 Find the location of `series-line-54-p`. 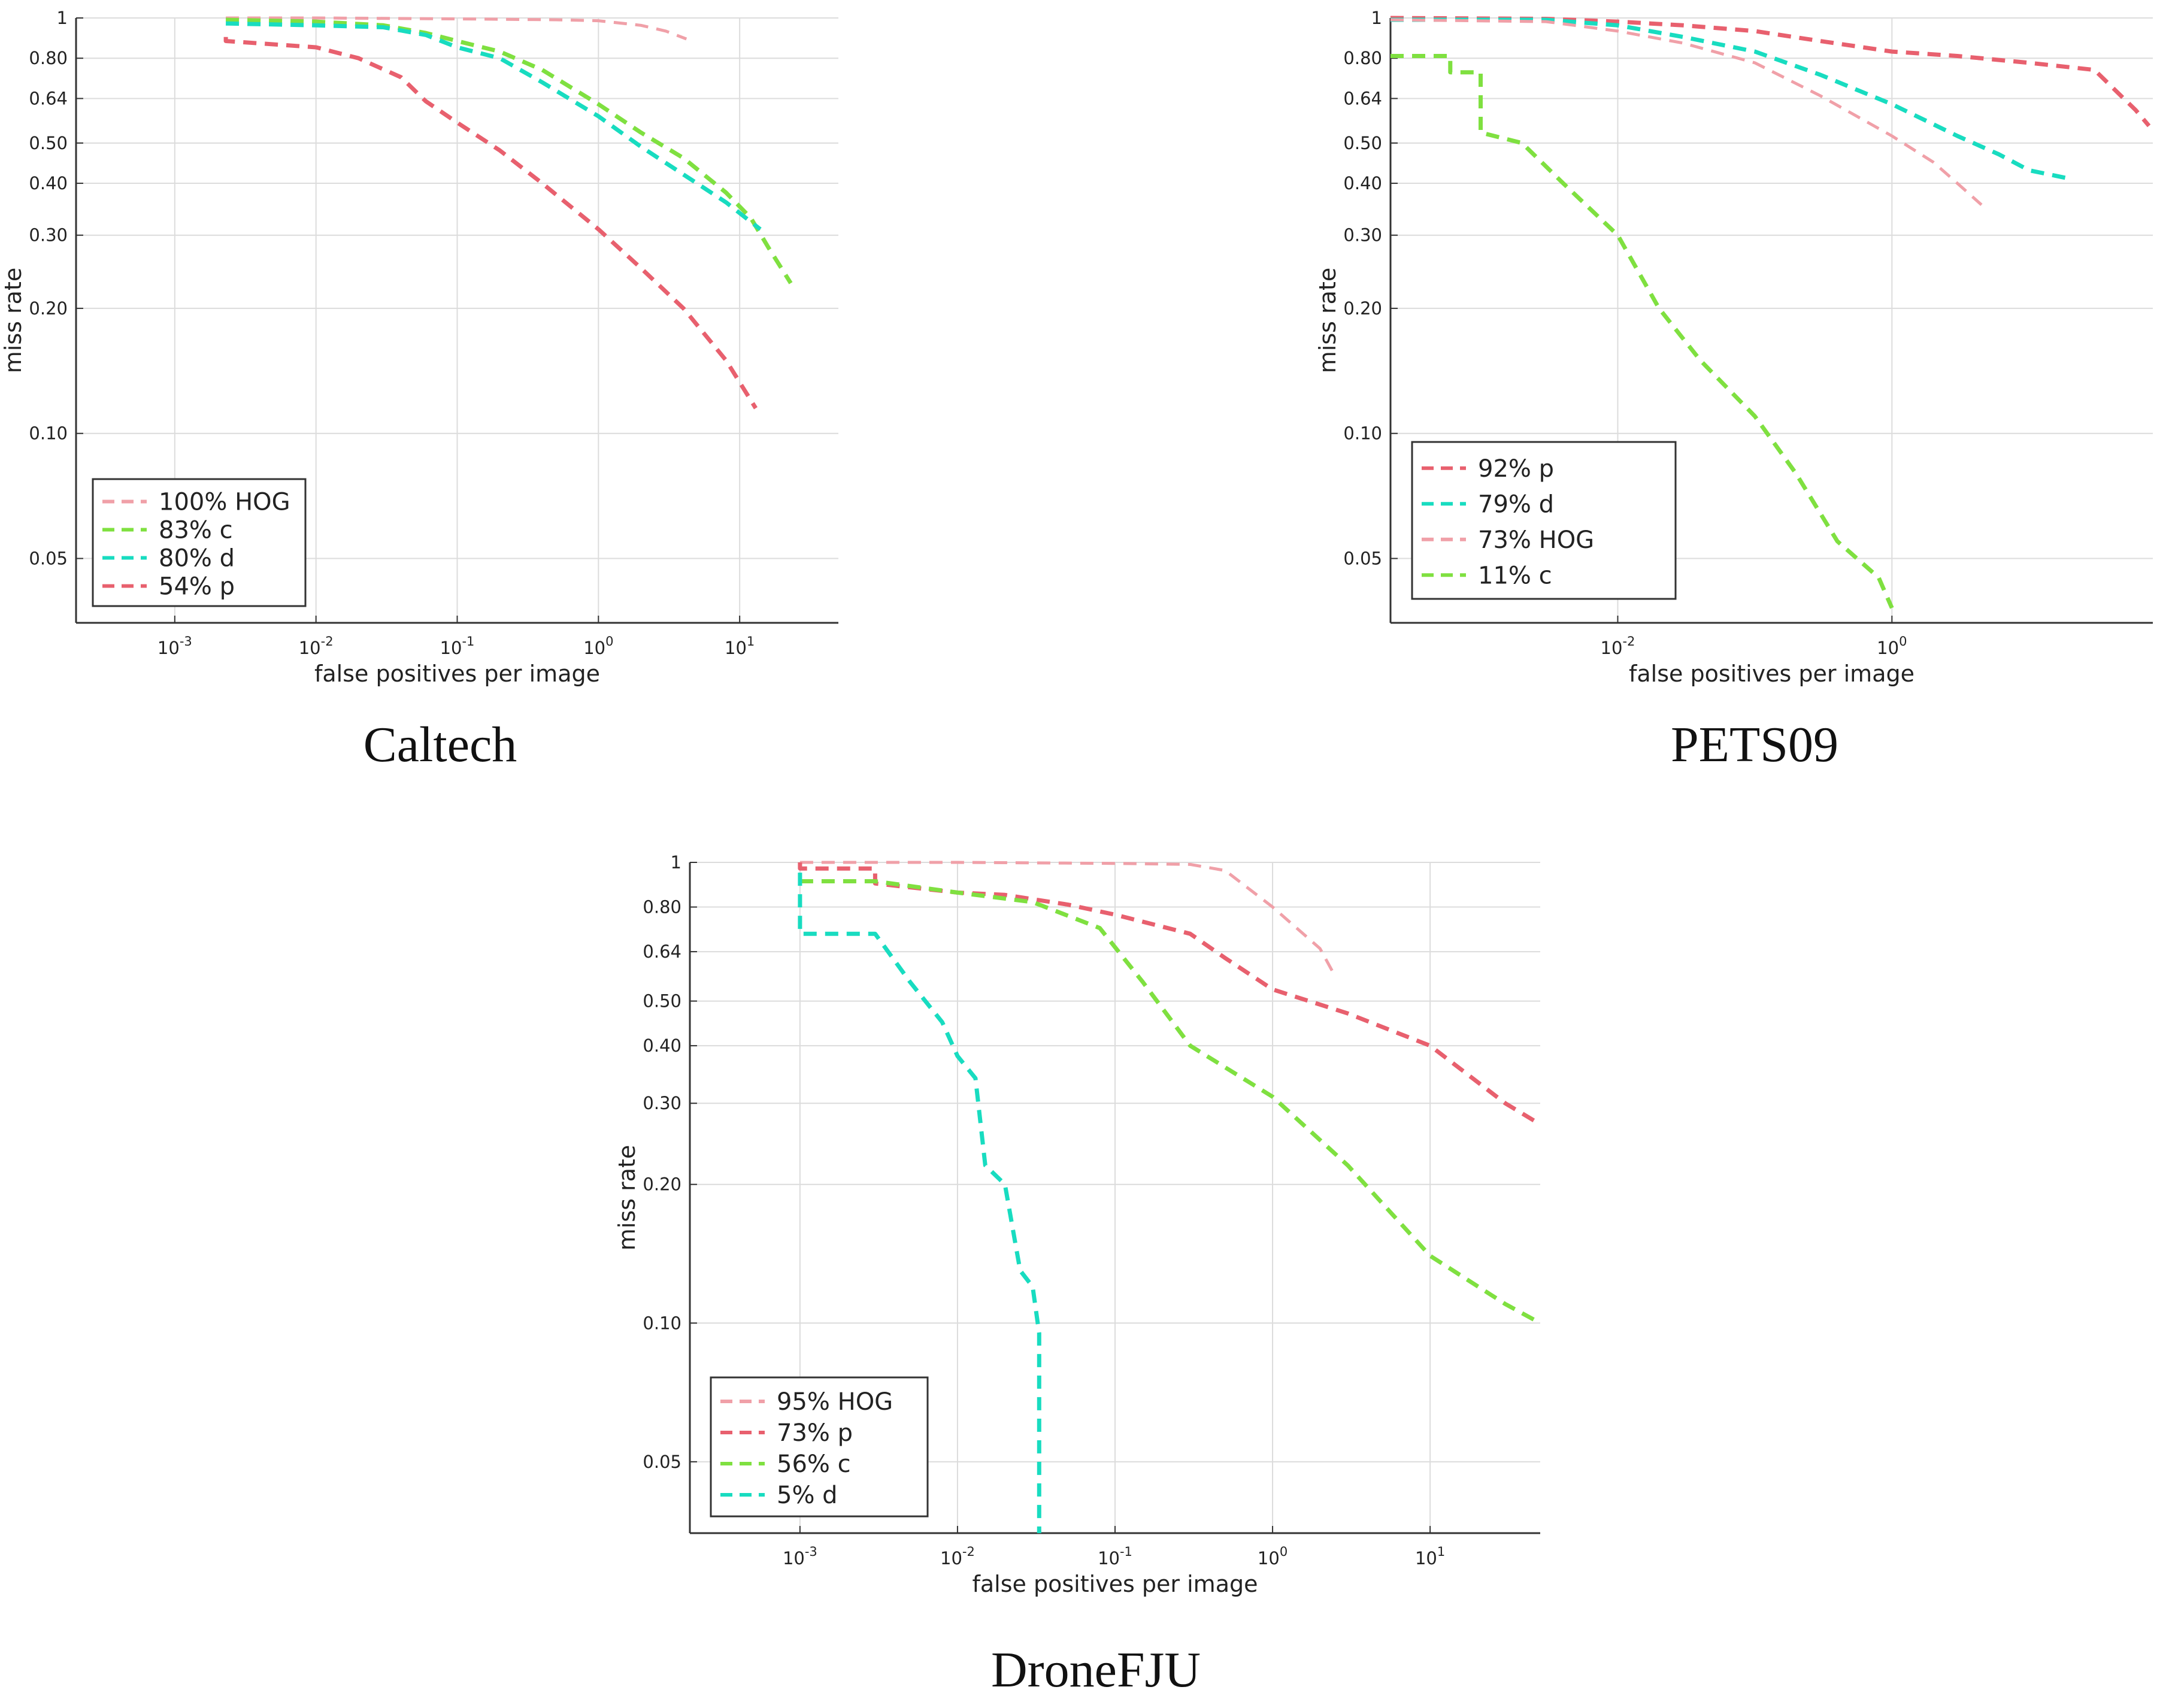

series-line-54-p is located at coordinates (490, 223).